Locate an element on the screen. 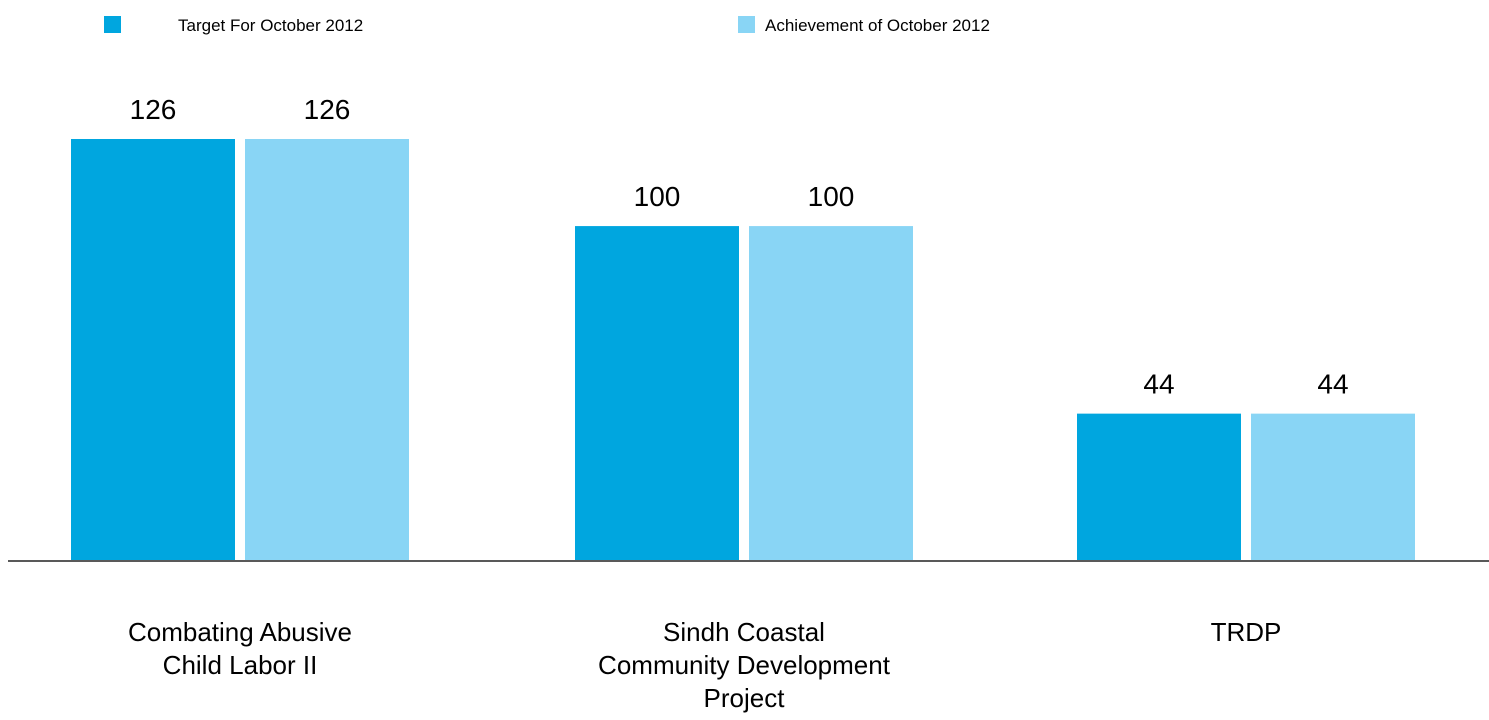 This screenshot has height=720, width=1489. legend-label-2: Achievement of October 2012 is located at coordinates (877, 25).